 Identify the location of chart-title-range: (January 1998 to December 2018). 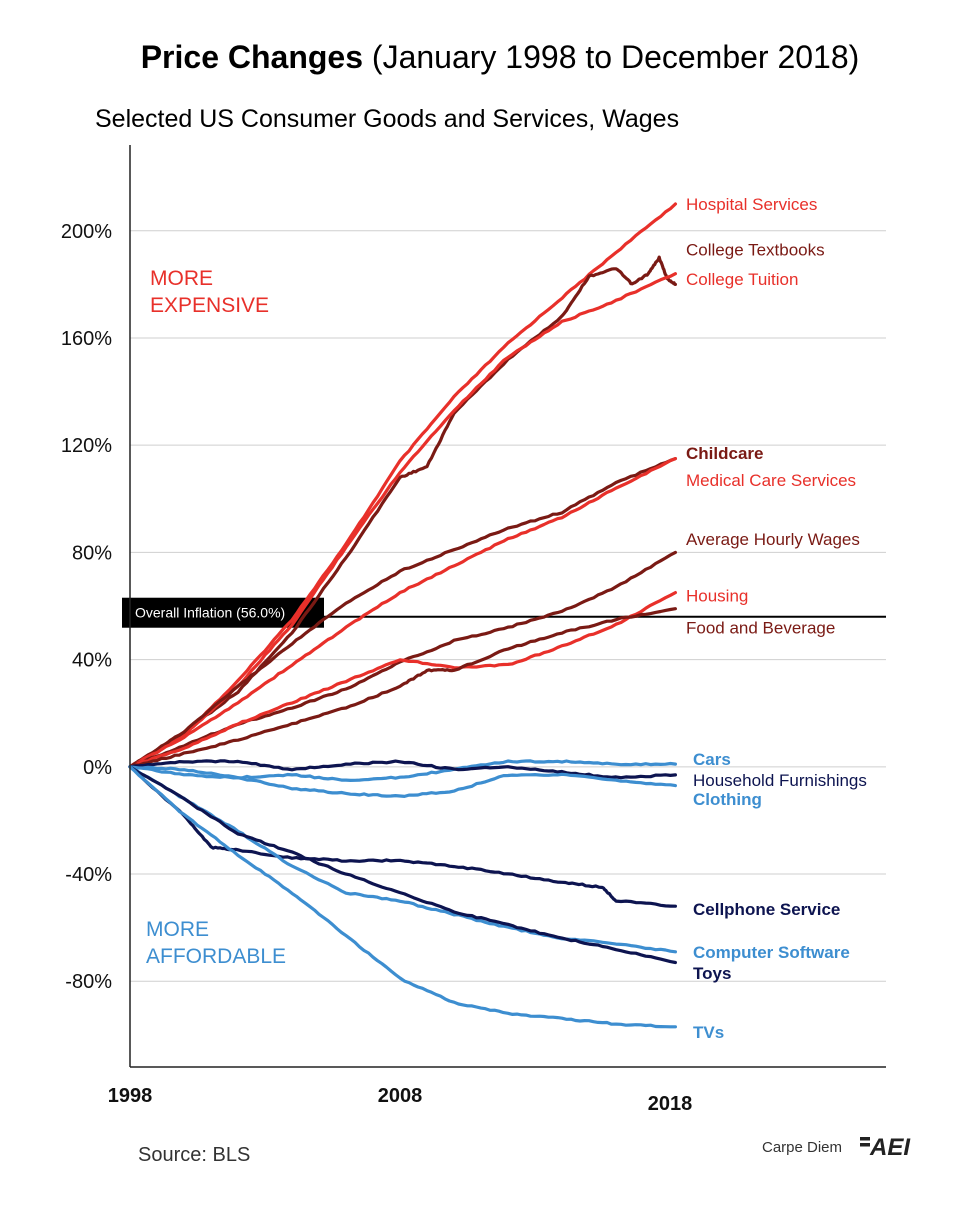
(615, 57).